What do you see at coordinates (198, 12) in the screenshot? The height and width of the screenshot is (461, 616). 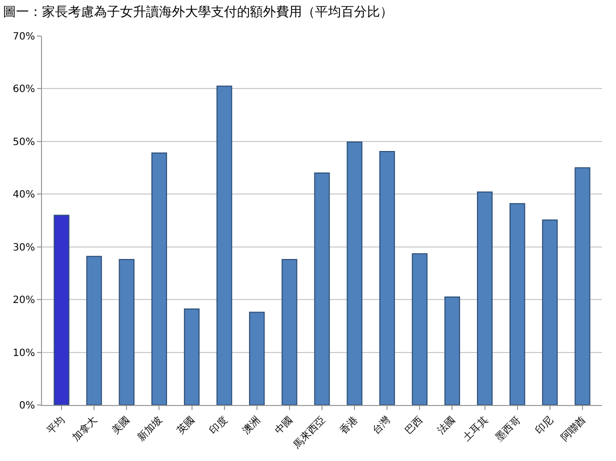 I see `chart-title: 圖一：家長考慮為子女升讀海外大學支付的額外費用（平均百分比）` at bounding box center [198, 12].